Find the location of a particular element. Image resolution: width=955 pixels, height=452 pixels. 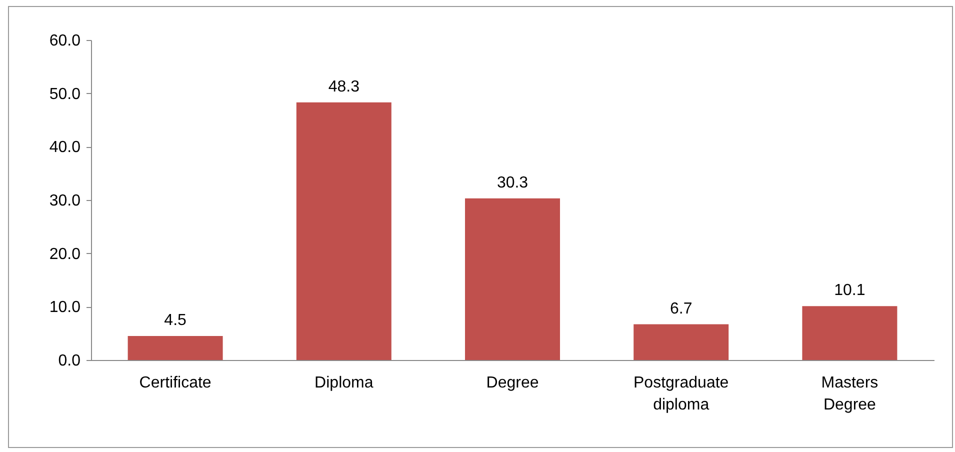

data-label: 30.3 is located at coordinates (512, 183).